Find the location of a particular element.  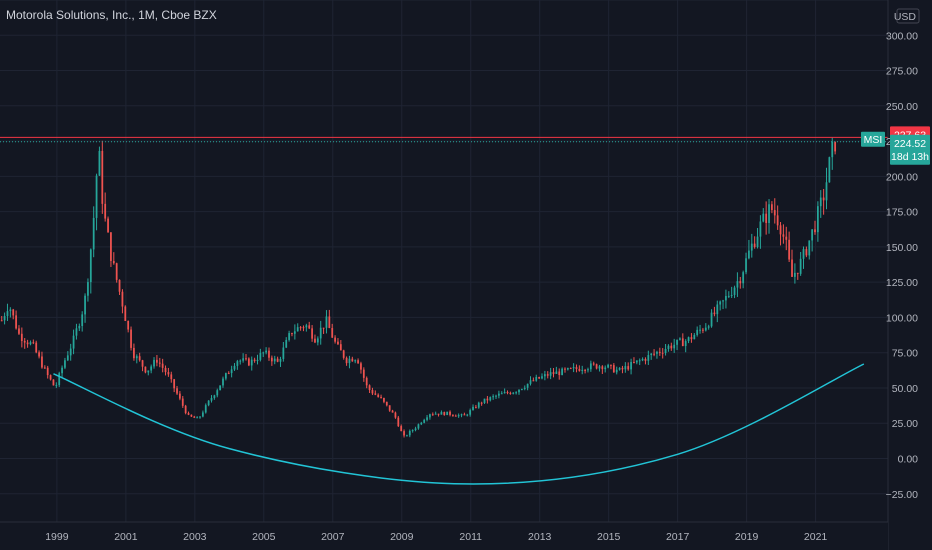

symbol-badge is located at coordinates (873, 139).